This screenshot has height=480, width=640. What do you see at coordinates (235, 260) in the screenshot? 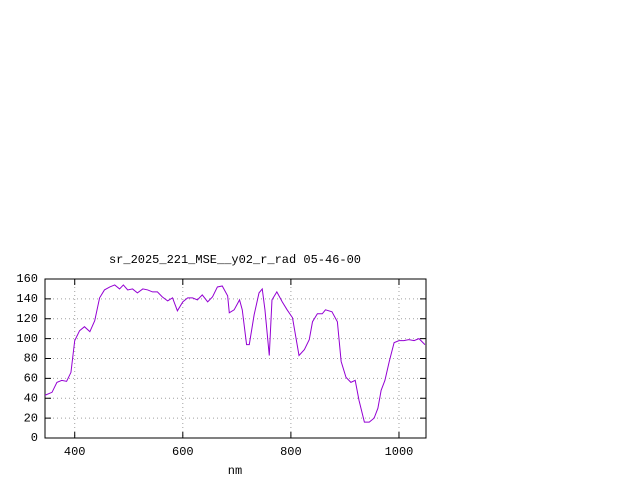
I see `chart-title: sr_2025_221_MSE__y02_r_rad 05-46-00` at bounding box center [235, 260].